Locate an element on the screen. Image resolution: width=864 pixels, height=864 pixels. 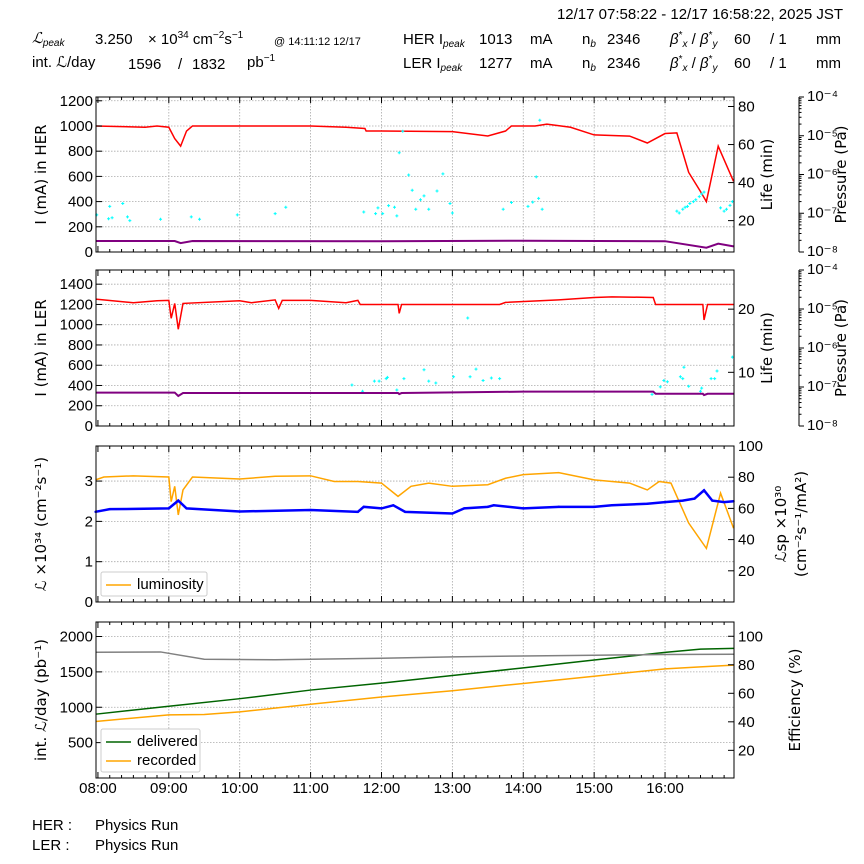
y-right-tick-label: 80 is located at coordinates (746, 477).